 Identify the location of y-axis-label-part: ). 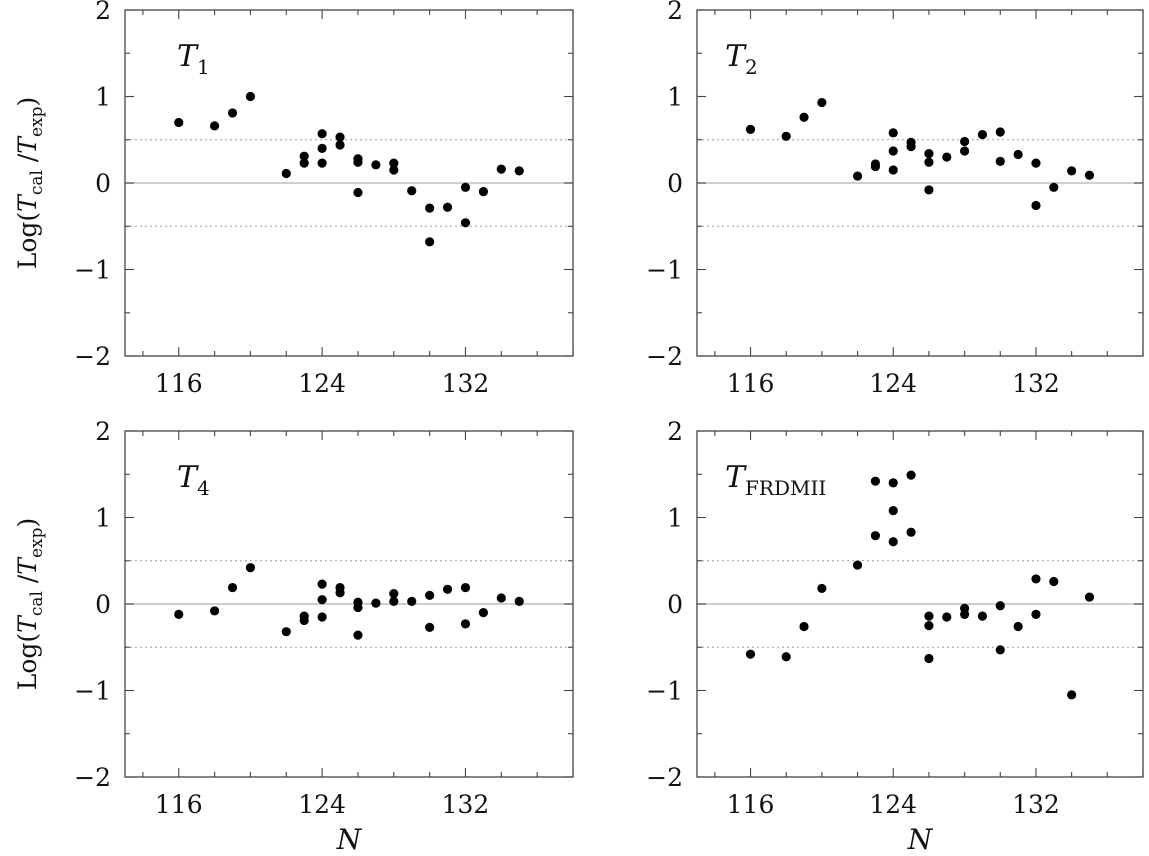
(27, 102).